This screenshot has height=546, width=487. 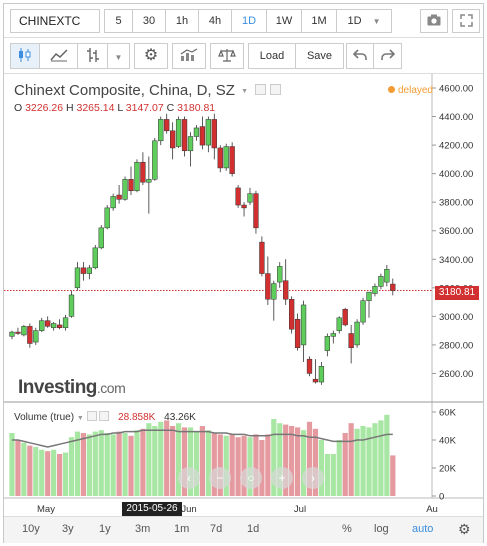 I want to click on auto-scale-toggle: auto, so click(x=423, y=529).